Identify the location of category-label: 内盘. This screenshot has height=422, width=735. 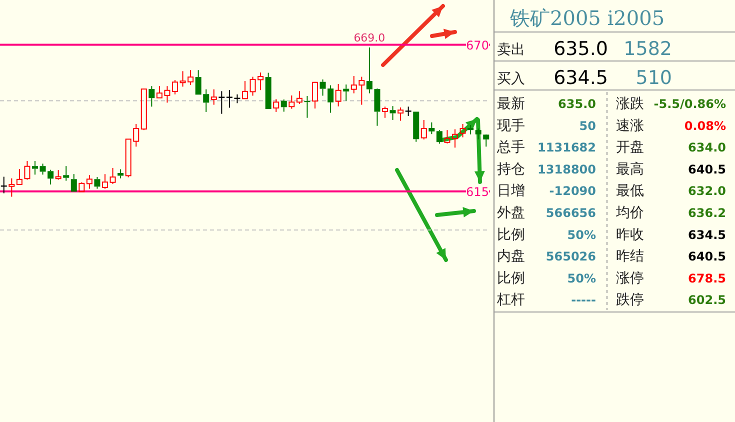
(511, 256).